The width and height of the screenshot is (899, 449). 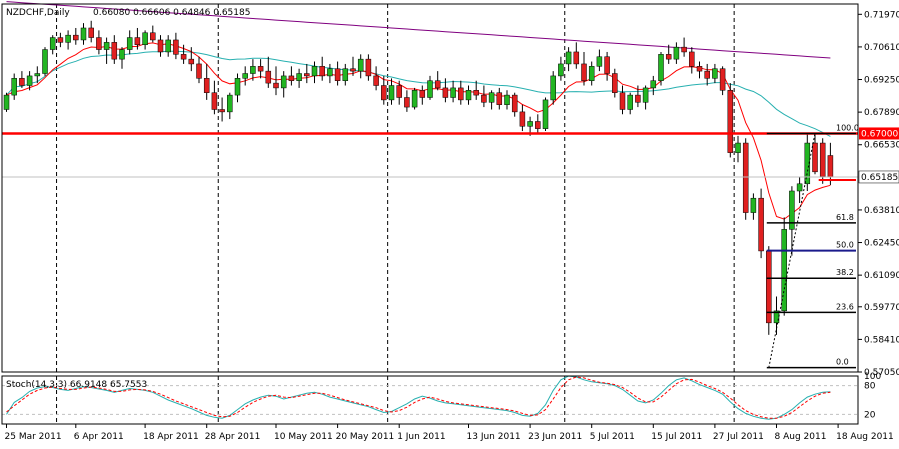 I want to click on fib-level-label: 23.6, so click(x=845, y=306).